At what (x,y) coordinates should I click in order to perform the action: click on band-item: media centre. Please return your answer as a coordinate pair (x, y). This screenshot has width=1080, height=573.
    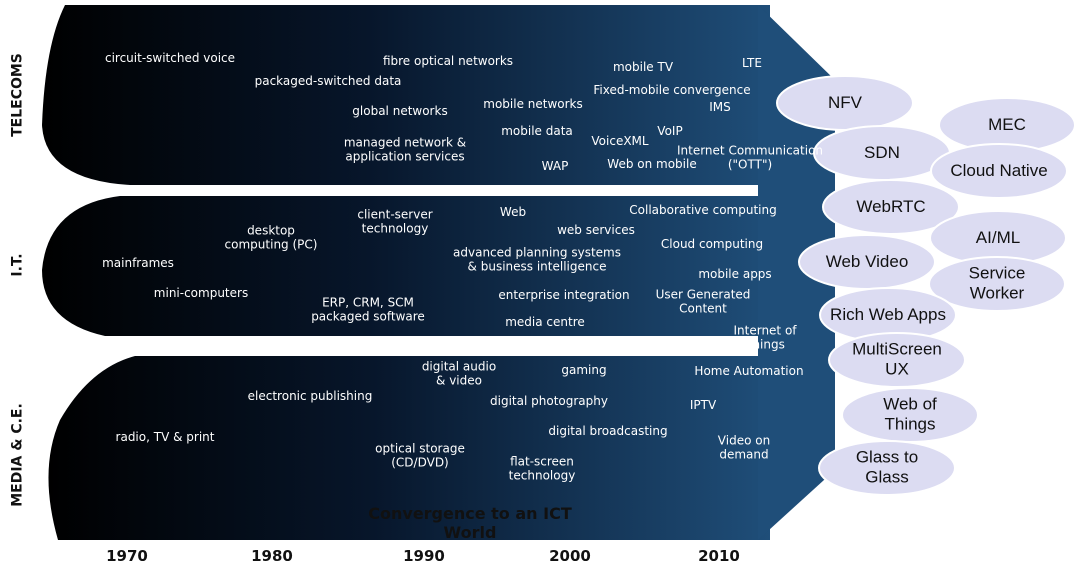
    Looking at the image, I should click on (545, 321).